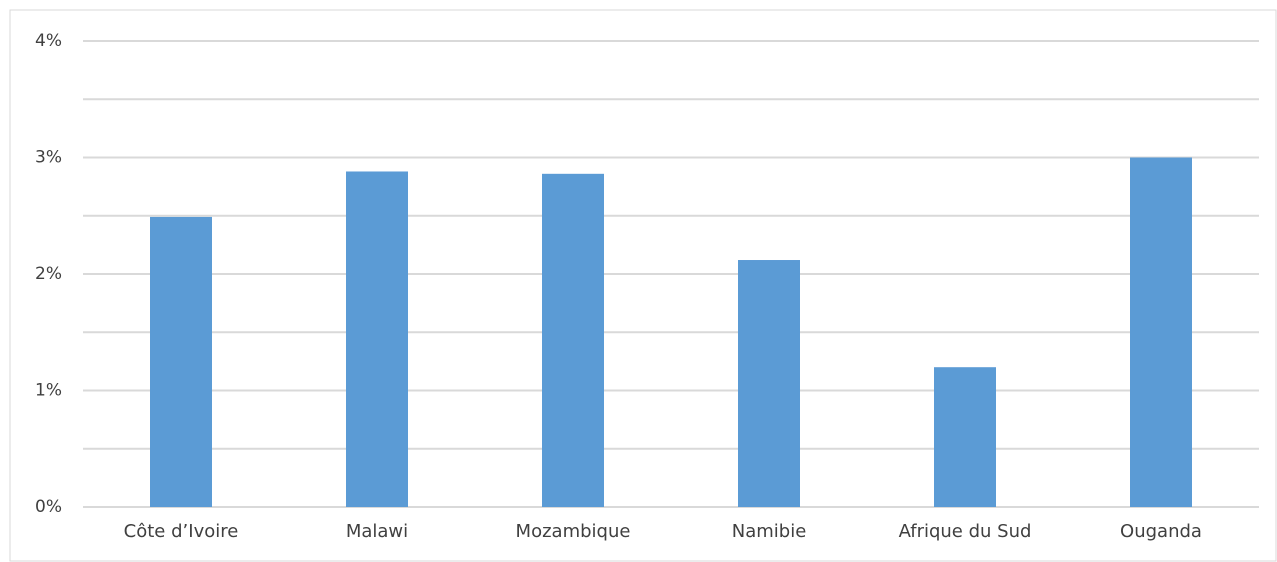 Image resolution: width=1277 pixels, height=562 pixels. I want to click on y-tick-label: 4%, so click(48, 41).